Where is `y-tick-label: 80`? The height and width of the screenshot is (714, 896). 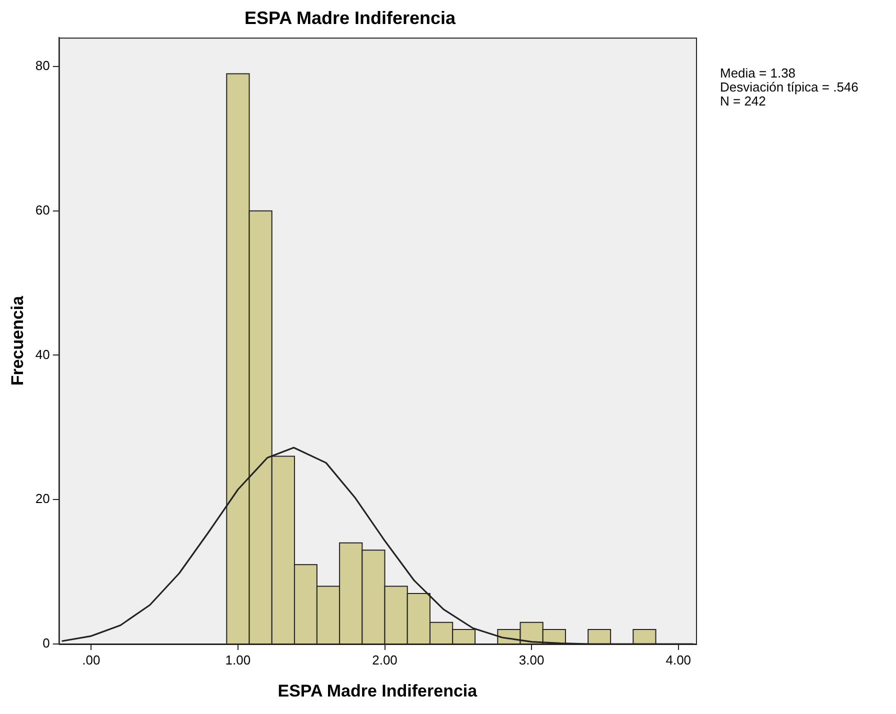 y-tick-label: 80 is located at coordinates (42, 66).